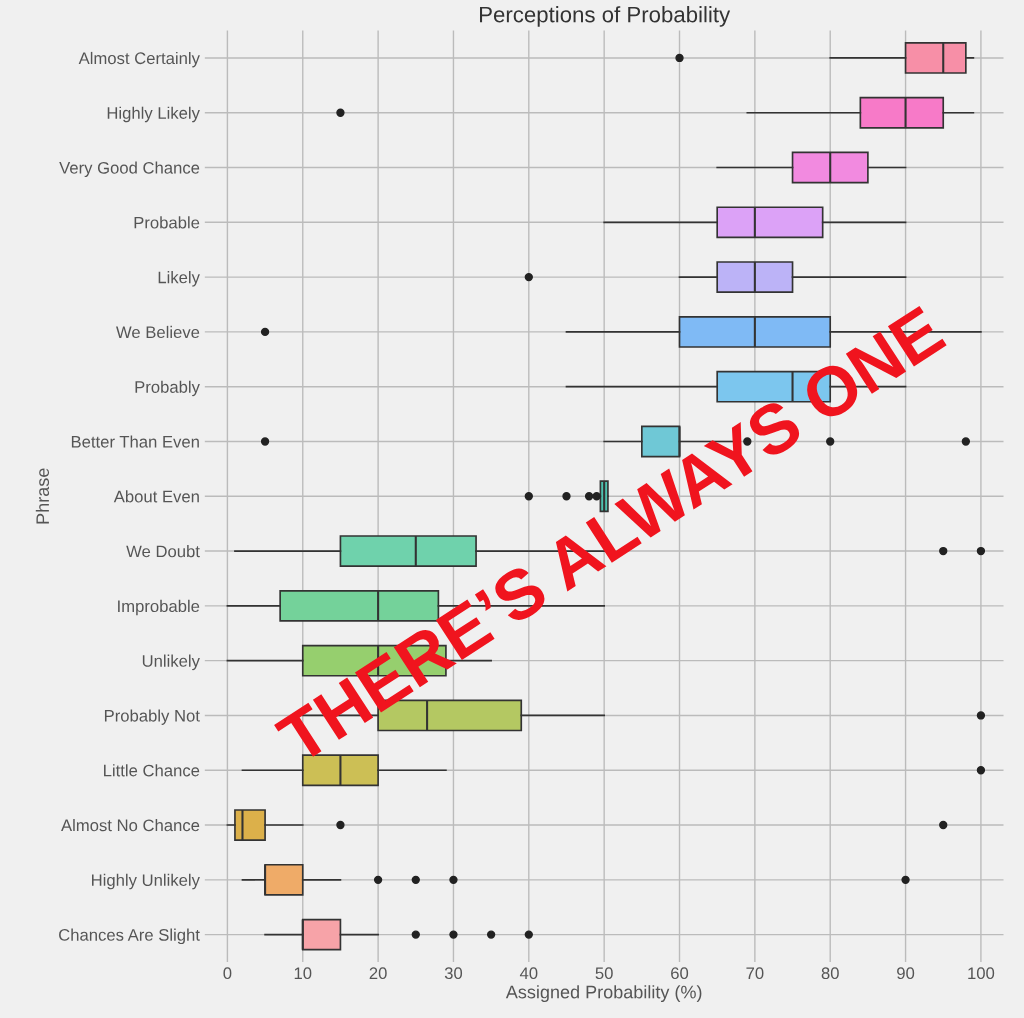  What do you see at coordinates (981, 973) in the screenshot?
I see `x-tick-label: 100` at bounding box center [981, 973].